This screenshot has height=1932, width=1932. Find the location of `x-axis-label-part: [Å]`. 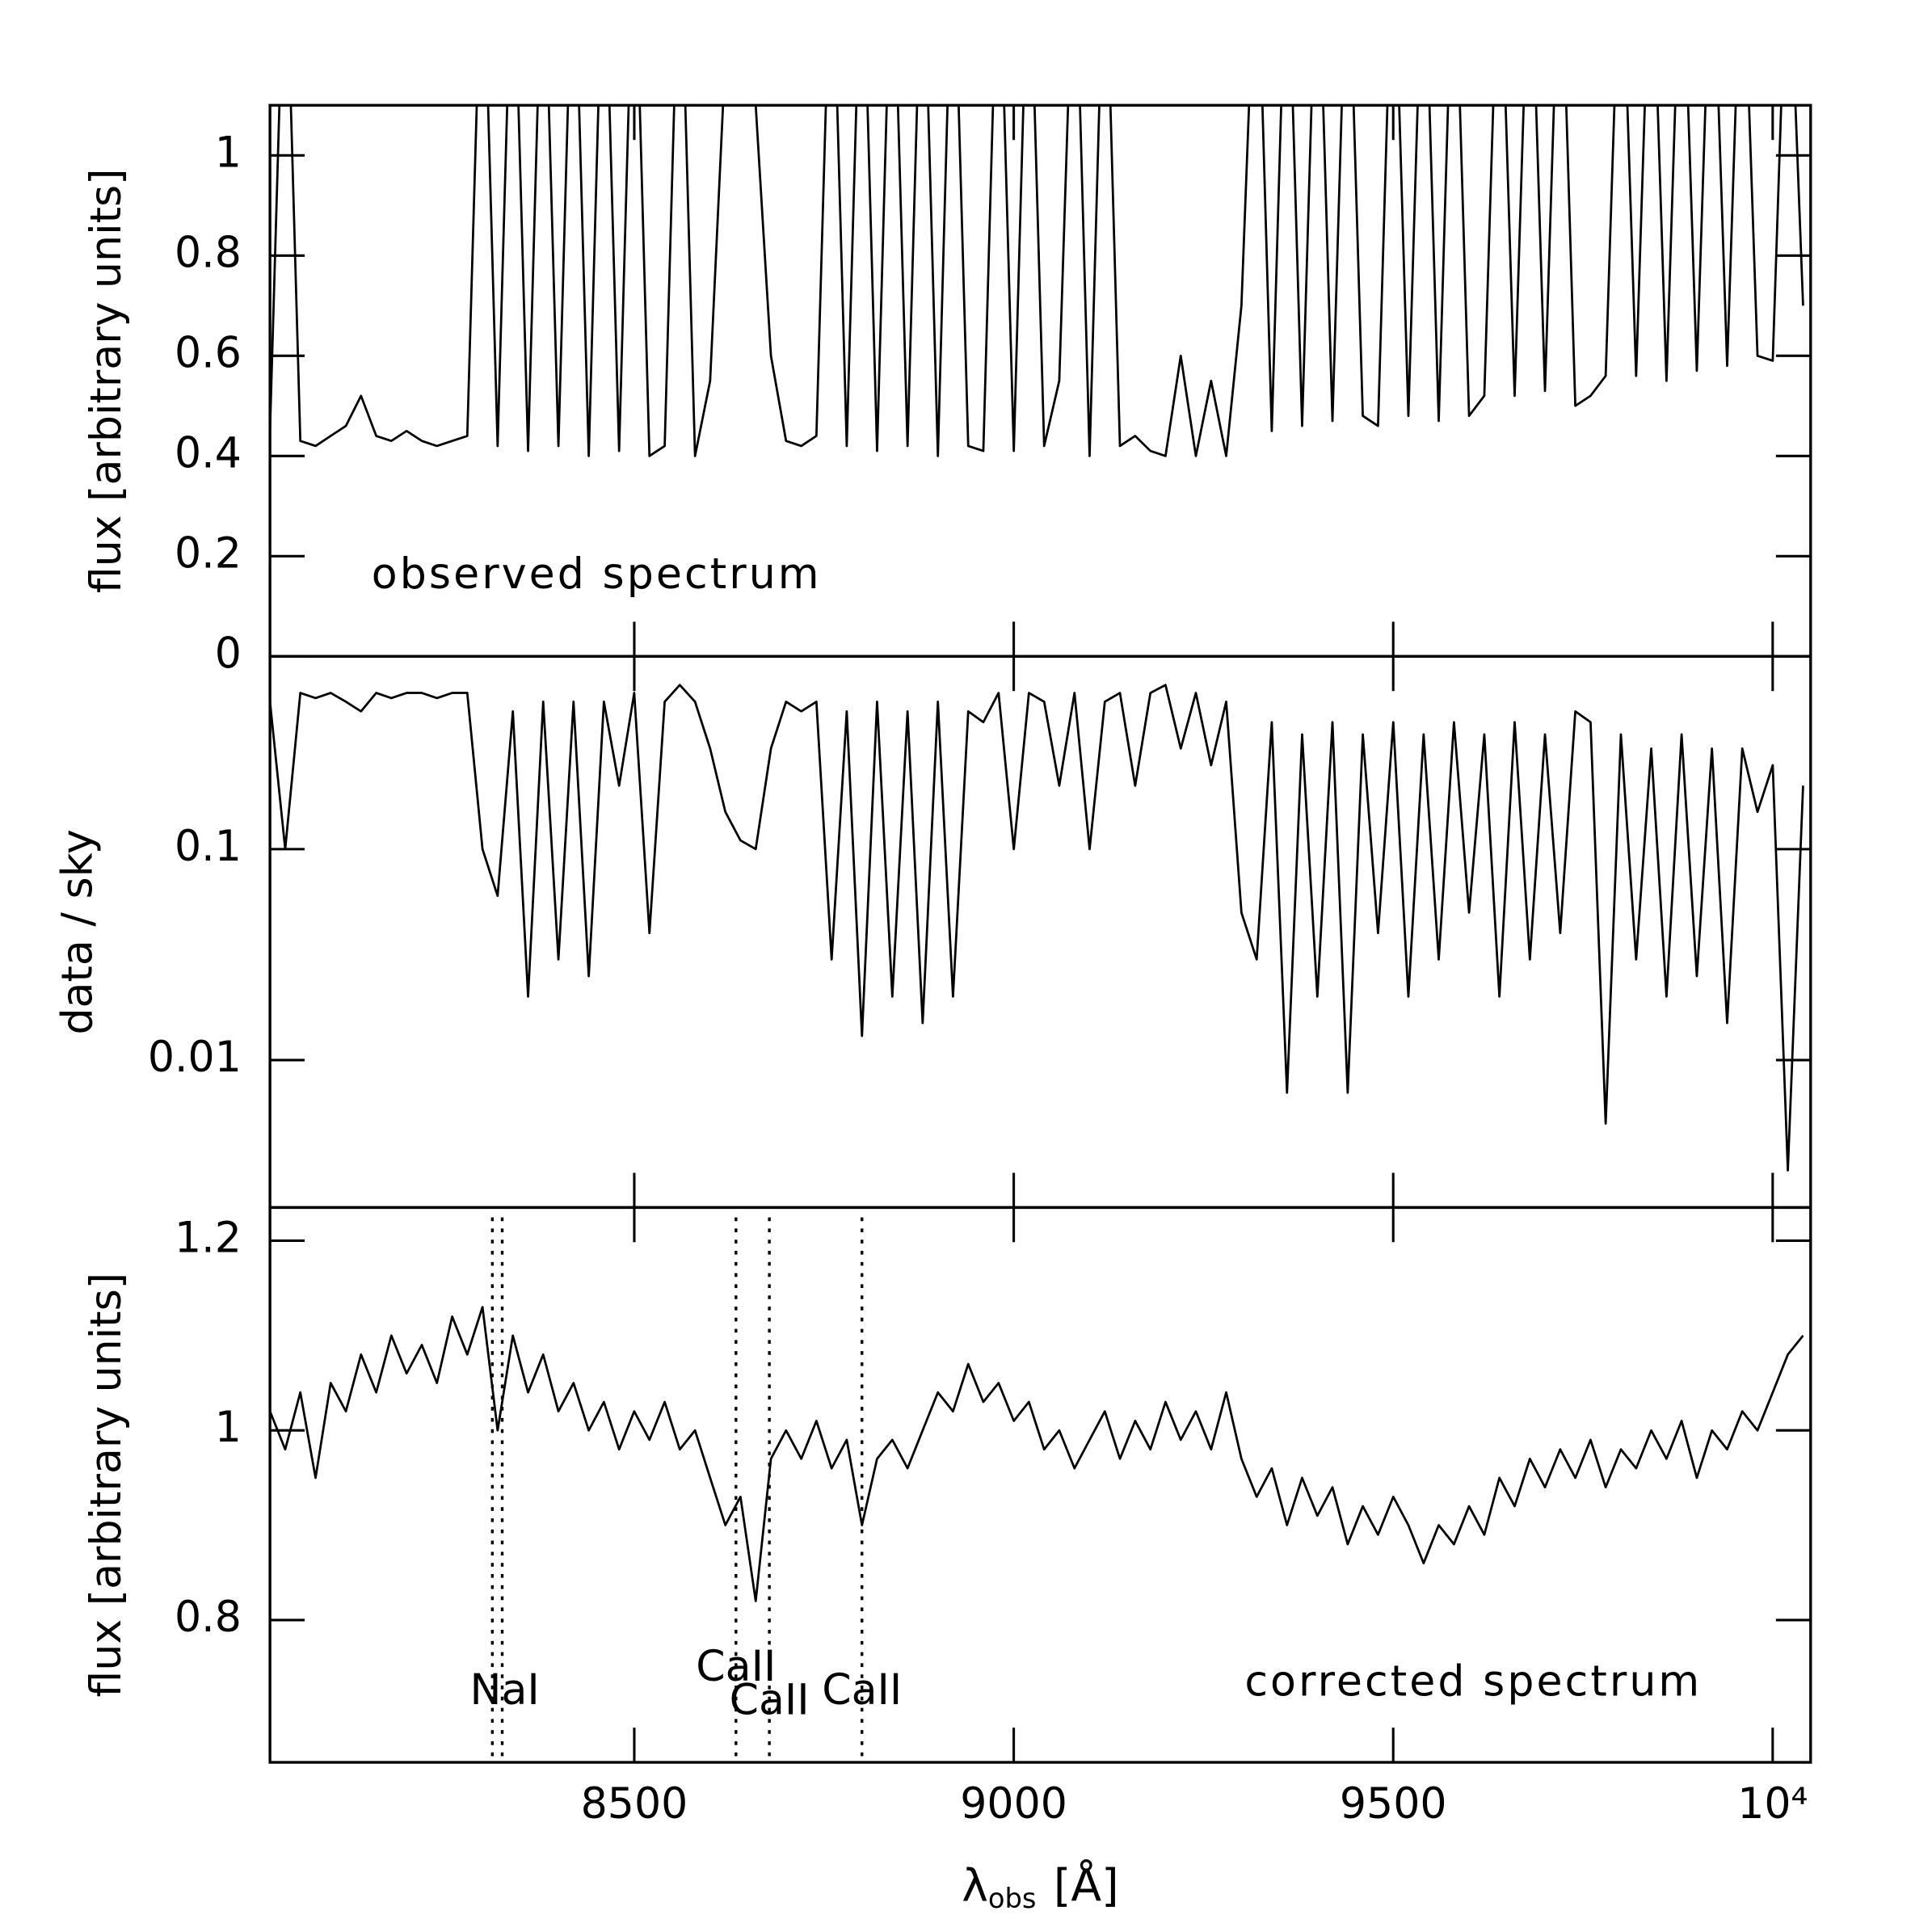

x-axis-label-part: [Å] is located at coordinates (1086, 1885).